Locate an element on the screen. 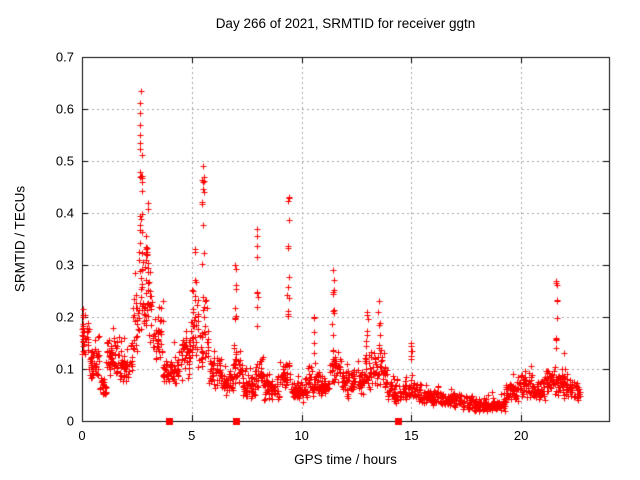 This screenshot has width=640, height=480. y-tick-label: 0.6 is located at coordinates (64, 109).